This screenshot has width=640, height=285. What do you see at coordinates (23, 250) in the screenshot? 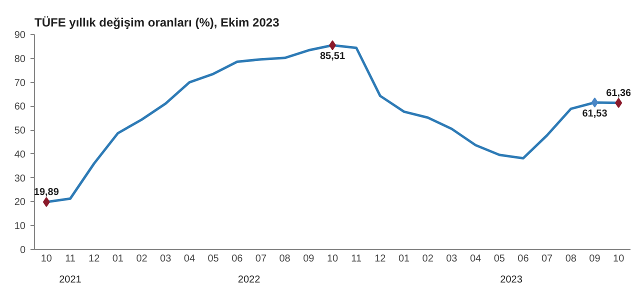
I see `y-tick-label: 0` at bounding box center [23, 250].